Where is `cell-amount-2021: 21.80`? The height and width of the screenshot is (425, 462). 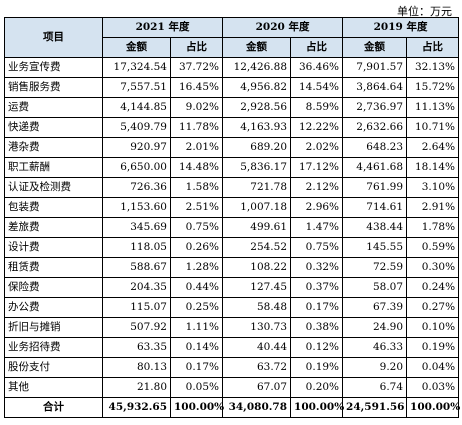
cell-amount-2021: 21.80 is located at coordinates (136, 387).